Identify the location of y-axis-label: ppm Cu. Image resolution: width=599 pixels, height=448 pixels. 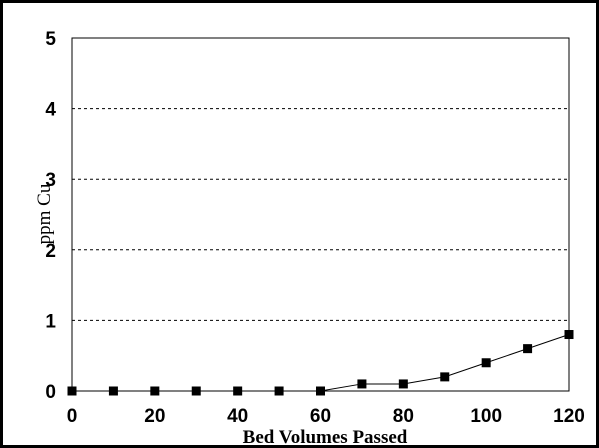
(44, 213).